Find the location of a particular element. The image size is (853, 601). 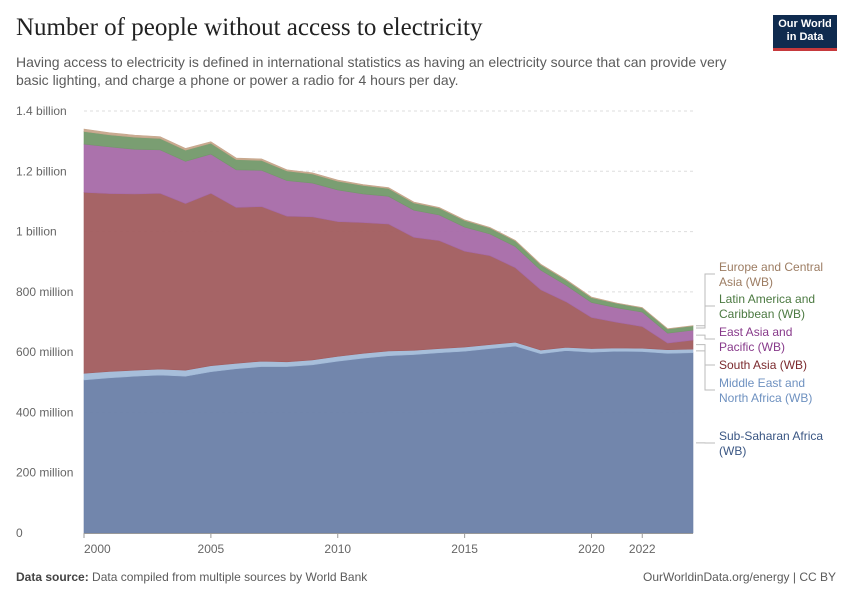

data-source-label: Data source: is located at coordinates (52, 577).